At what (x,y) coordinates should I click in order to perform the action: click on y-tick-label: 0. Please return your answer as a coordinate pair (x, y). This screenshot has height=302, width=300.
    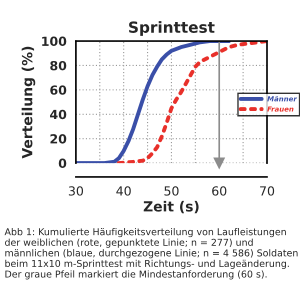
    Looking at the image, I should click on (62, 163).